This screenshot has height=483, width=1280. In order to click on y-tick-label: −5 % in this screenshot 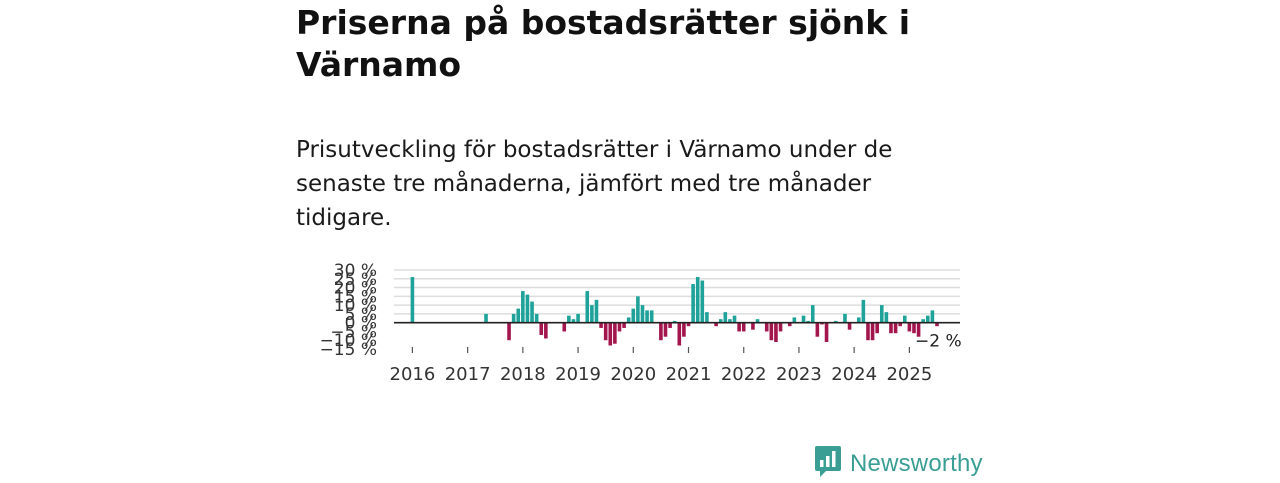, I will do `click(353, 332)`.